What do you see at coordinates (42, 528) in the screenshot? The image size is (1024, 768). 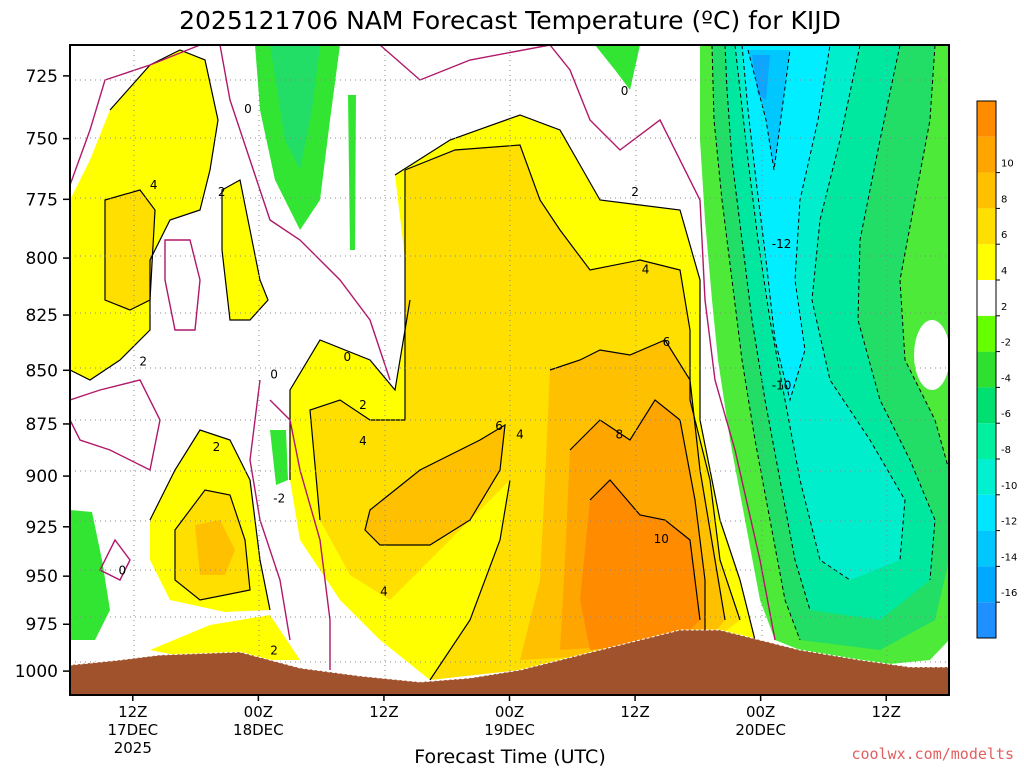 I see `y-tick-label: 925` at bounding box center [42, 528].